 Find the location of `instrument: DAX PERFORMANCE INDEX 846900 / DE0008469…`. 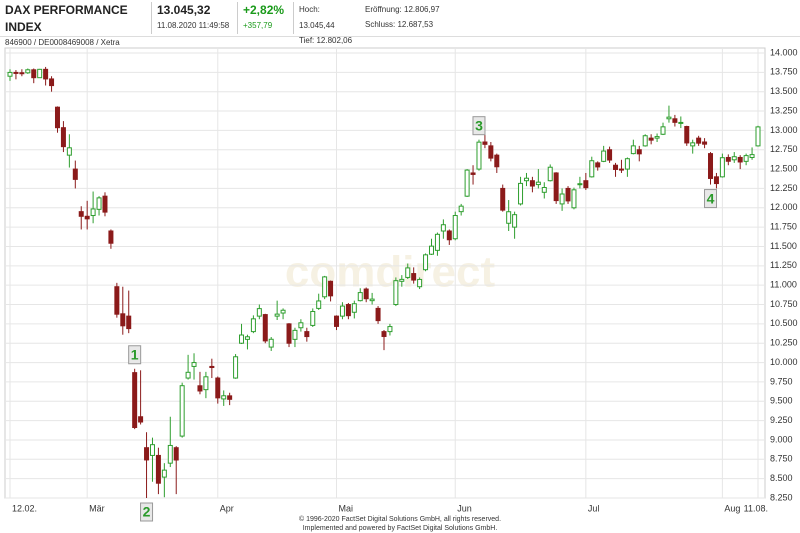

instrument: DAX PERFORMANCE INDEX 846900 / DE0008469… is located at coordinates (76, 24).